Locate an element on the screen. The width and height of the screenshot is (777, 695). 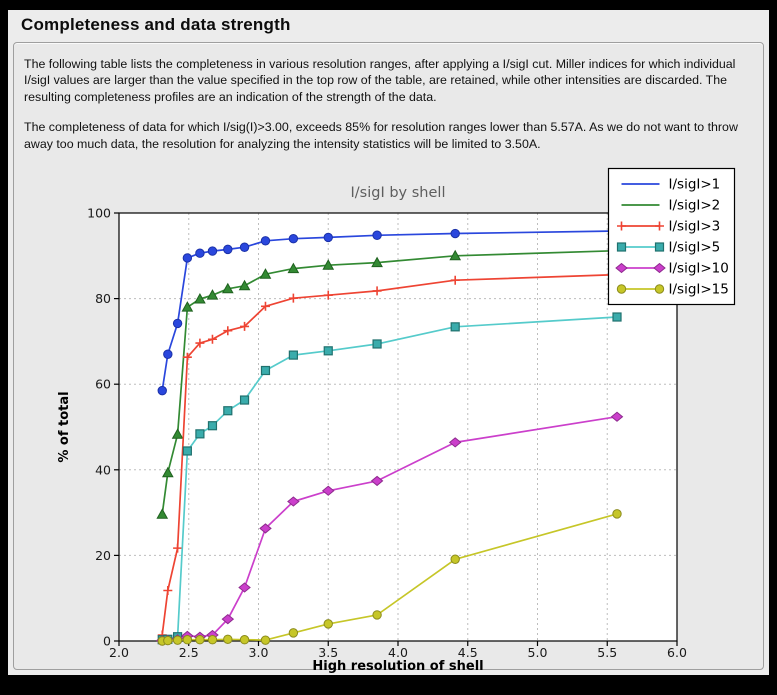
chart-title: I/sigI by shell is located at coordinates (398, 193).